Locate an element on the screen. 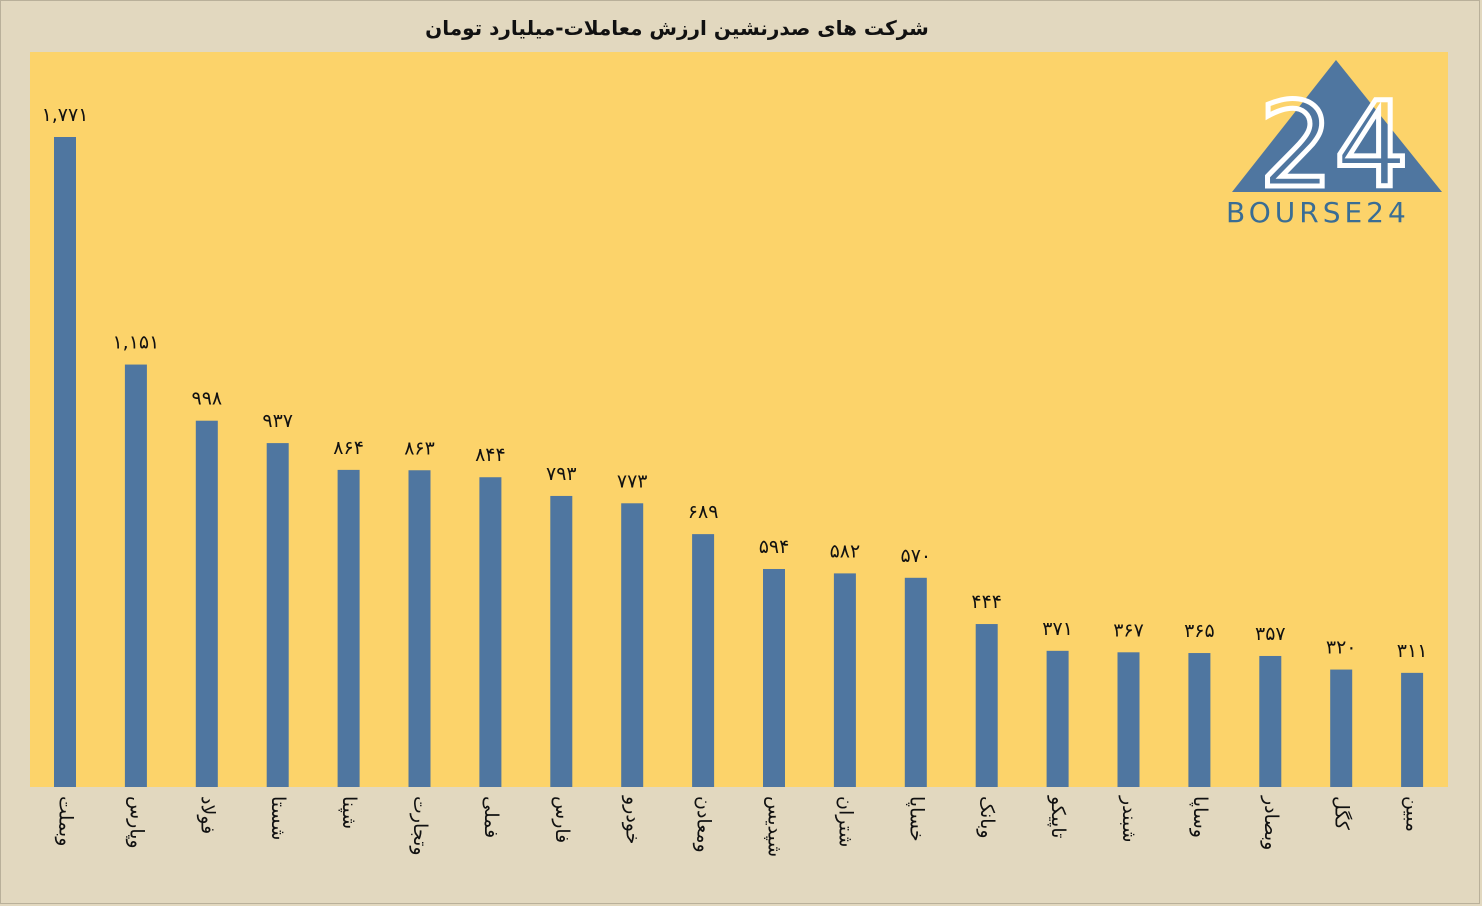  category-label-5: شپنا is located at coordinates (349, 812).